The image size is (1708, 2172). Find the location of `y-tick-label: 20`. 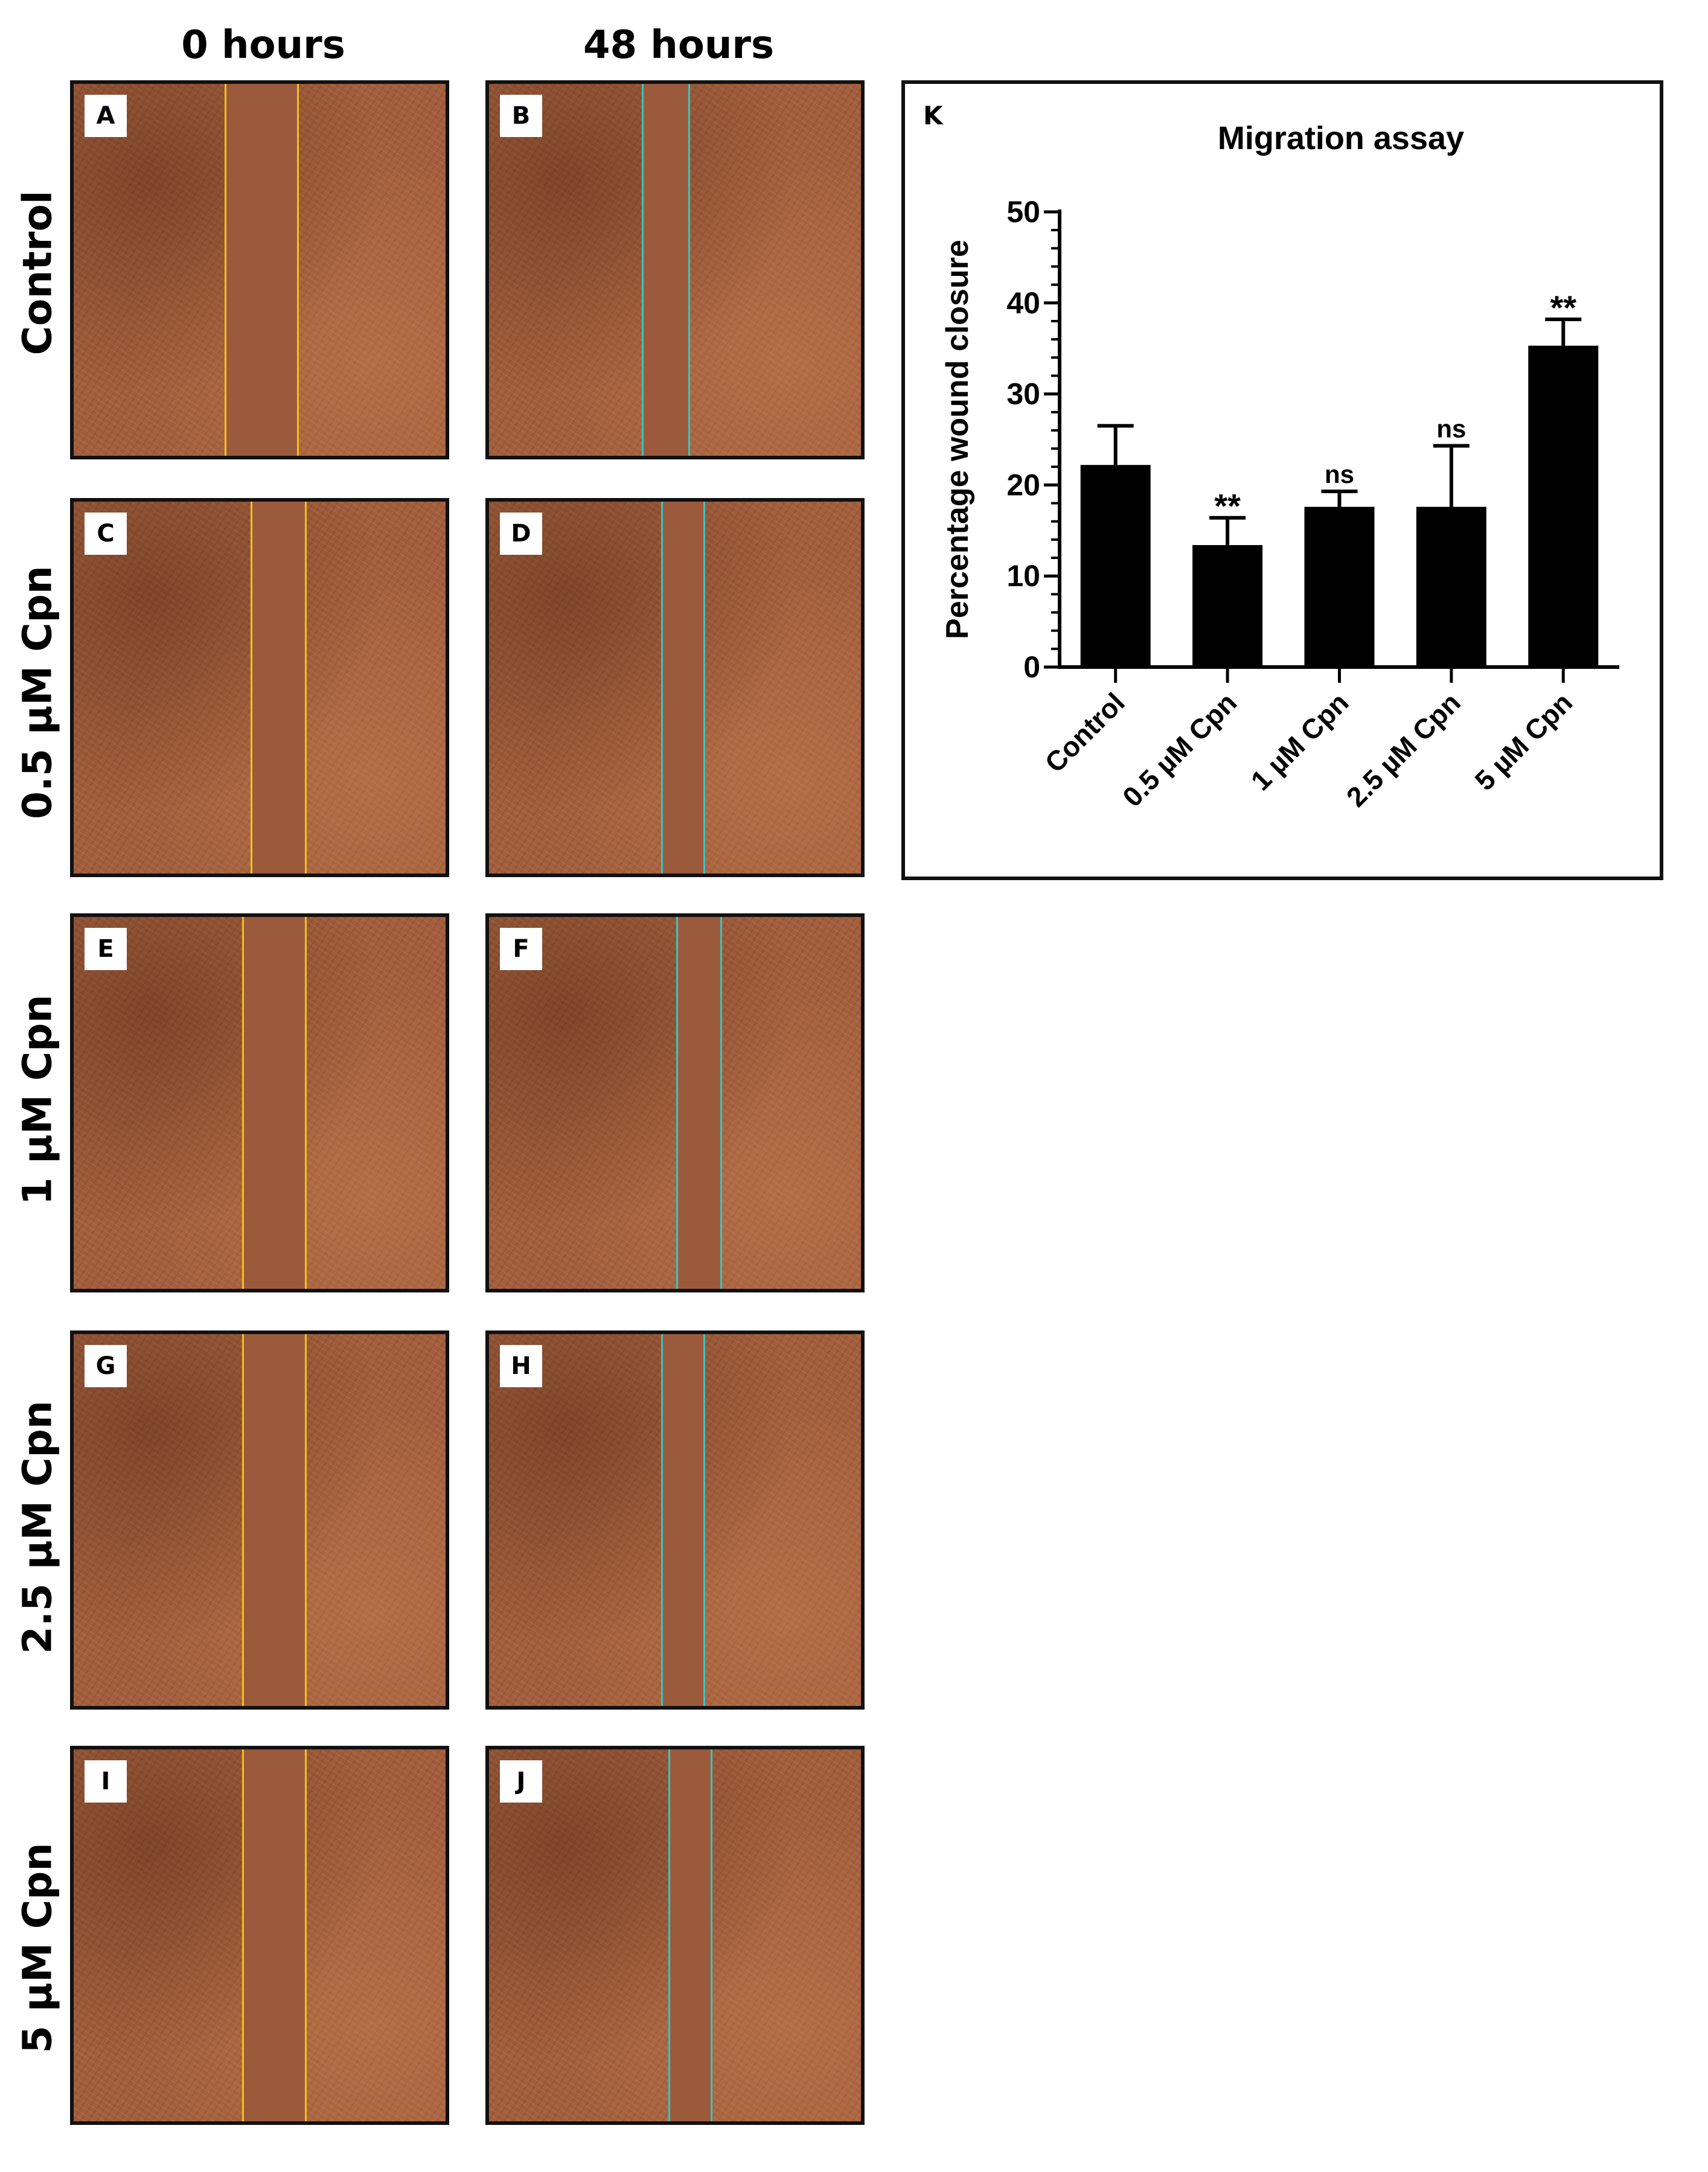

y-tick-label: 20 is located at coordinates (1023, 485).